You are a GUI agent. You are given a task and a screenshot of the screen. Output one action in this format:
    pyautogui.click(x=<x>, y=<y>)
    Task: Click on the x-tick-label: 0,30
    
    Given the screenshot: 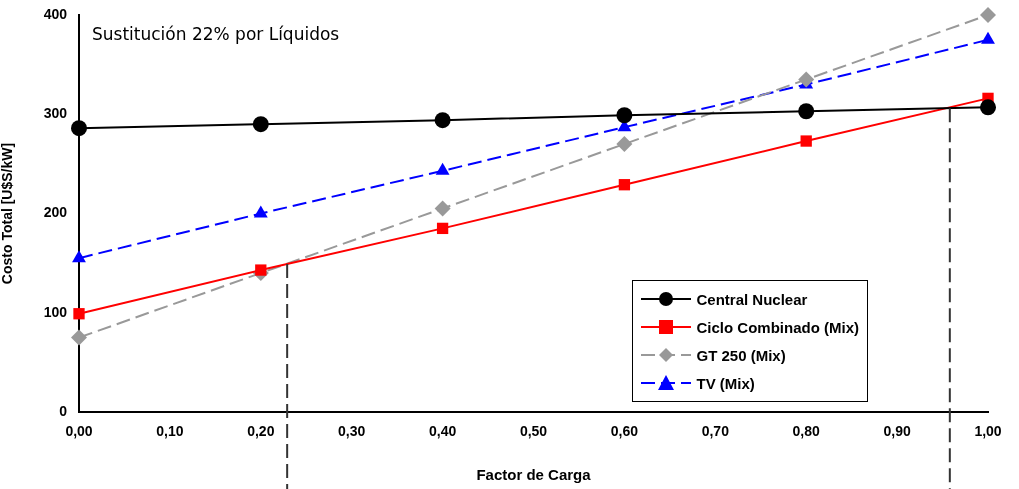 What is the action you would take?
    pyautogui.click(x=352, y=431)
    